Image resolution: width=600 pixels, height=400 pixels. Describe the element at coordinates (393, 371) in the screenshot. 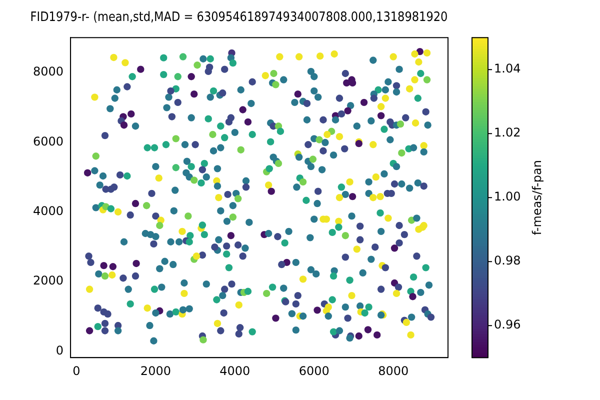

I see `x-tick-label: 8000` at that location.